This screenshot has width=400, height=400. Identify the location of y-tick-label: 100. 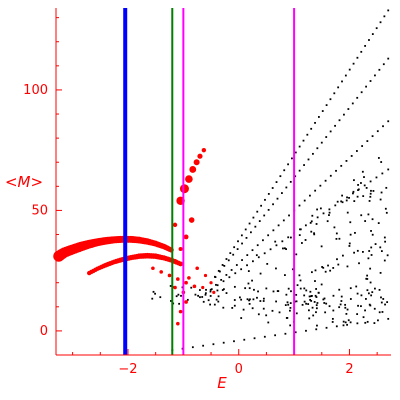
(35, 90).